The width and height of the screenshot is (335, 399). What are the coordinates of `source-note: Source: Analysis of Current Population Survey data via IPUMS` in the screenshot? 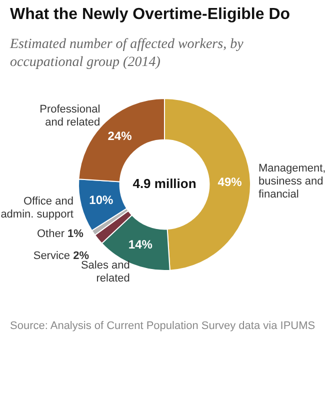 It's located at (163, 326).